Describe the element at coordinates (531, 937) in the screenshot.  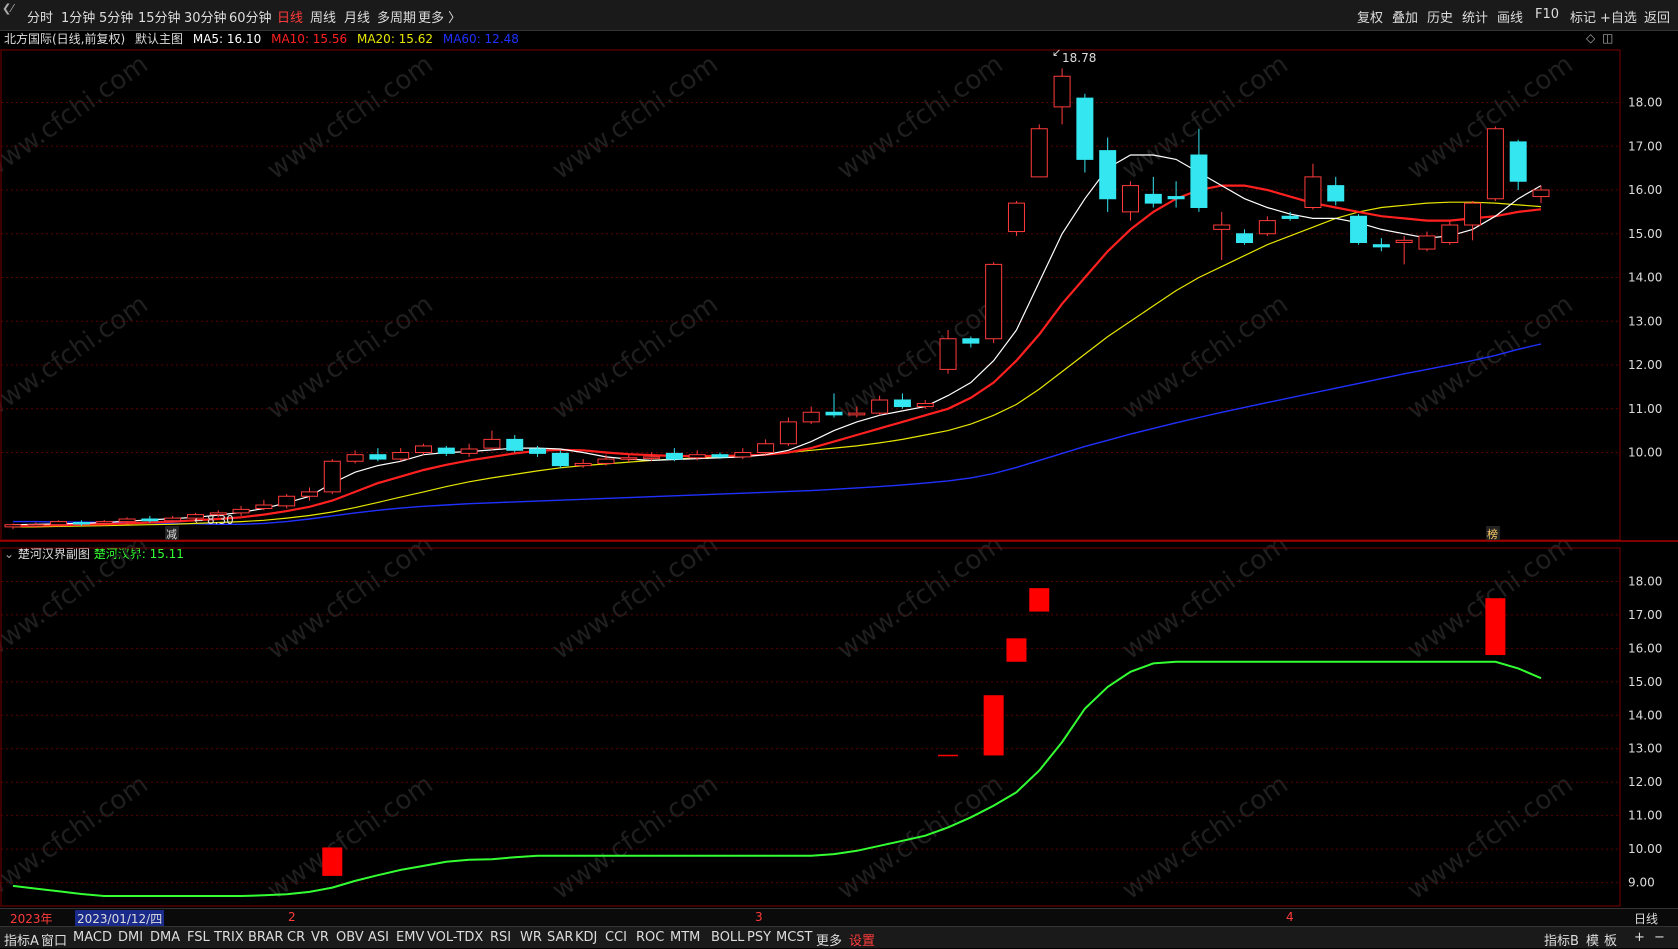
I see `indicator-tab-15: WR` at that location.